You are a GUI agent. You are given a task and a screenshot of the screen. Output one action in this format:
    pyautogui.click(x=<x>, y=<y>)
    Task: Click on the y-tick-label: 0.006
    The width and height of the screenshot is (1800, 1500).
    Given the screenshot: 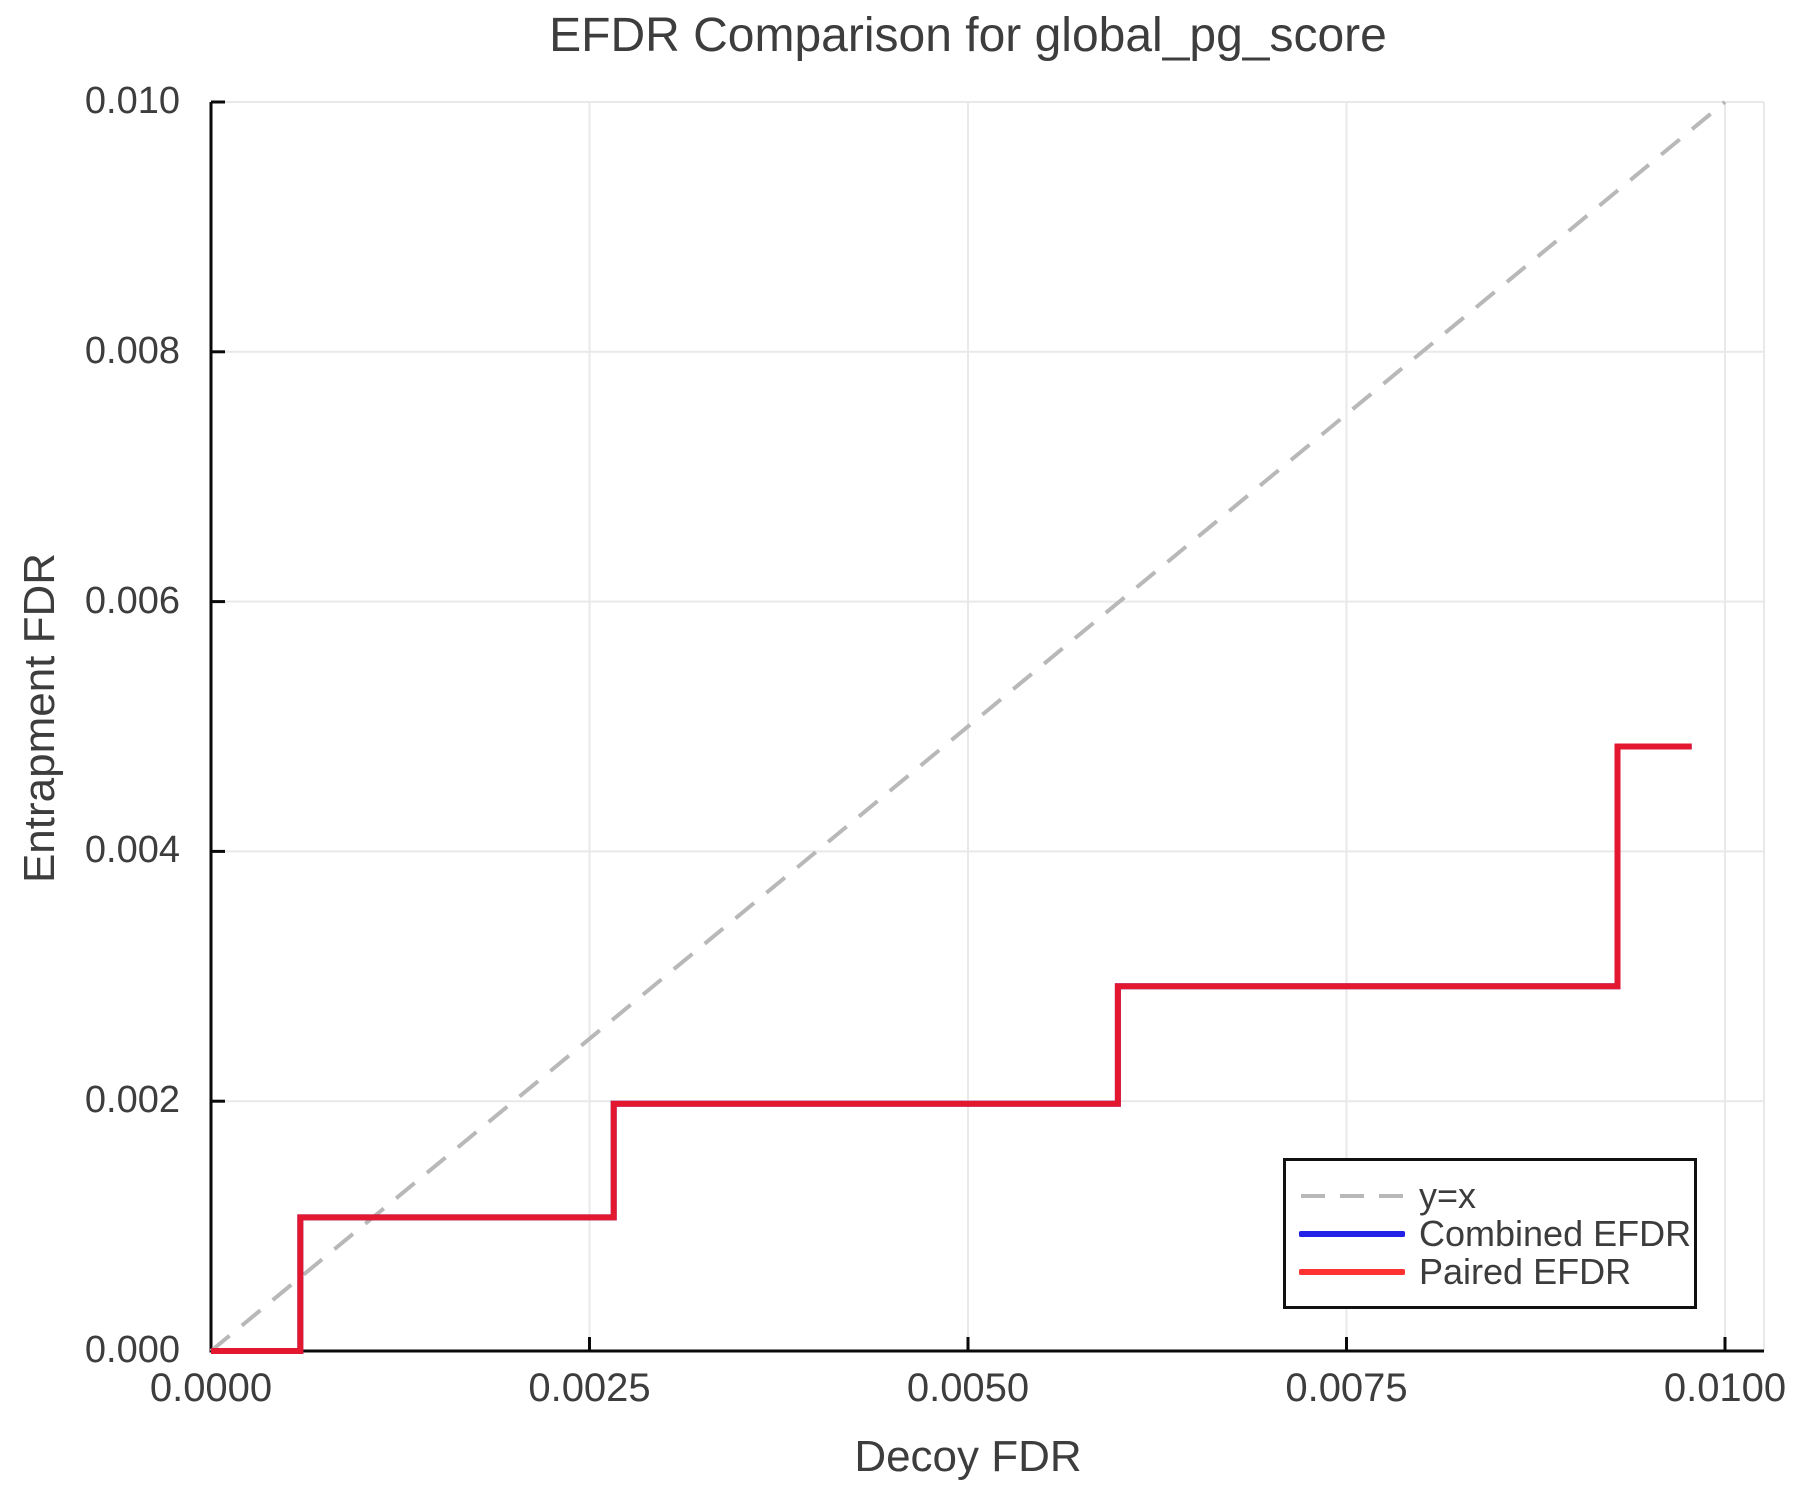 What is the action you would take?
    pyautogui.click(x=132, y=600)
    